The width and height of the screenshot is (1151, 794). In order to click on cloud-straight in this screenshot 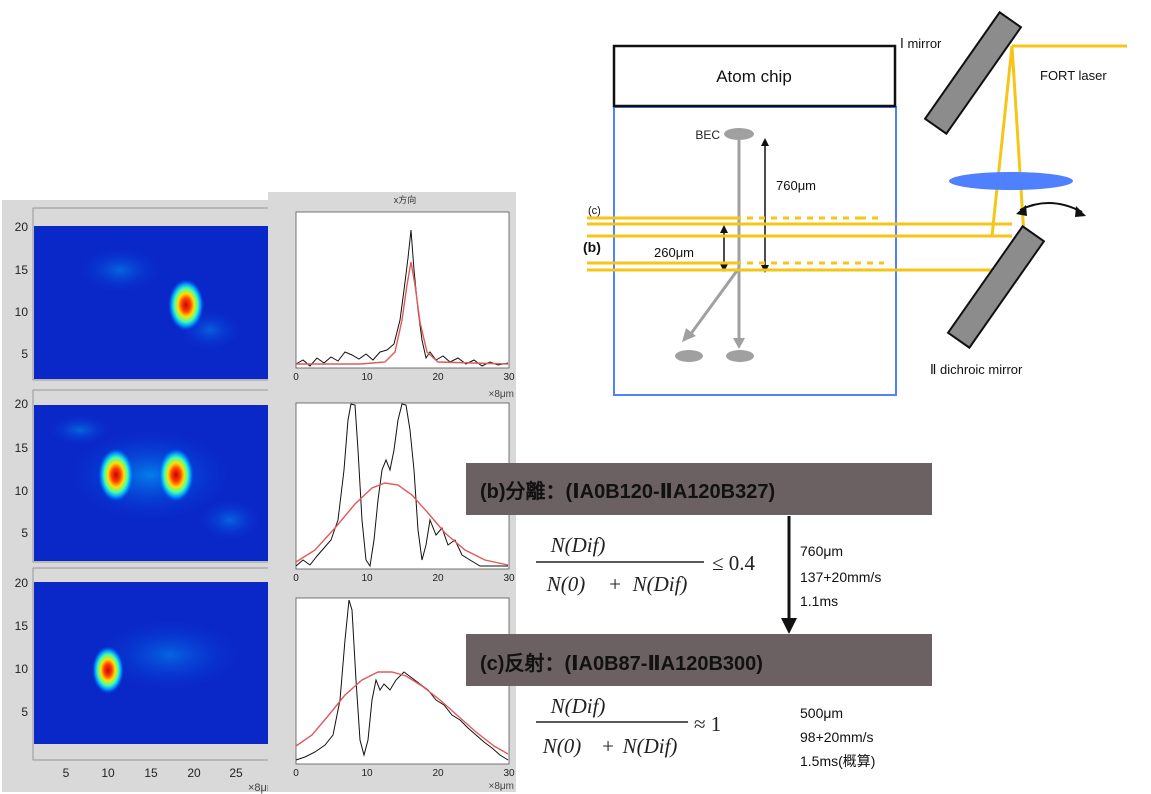, I will do `click(740, 356)`.